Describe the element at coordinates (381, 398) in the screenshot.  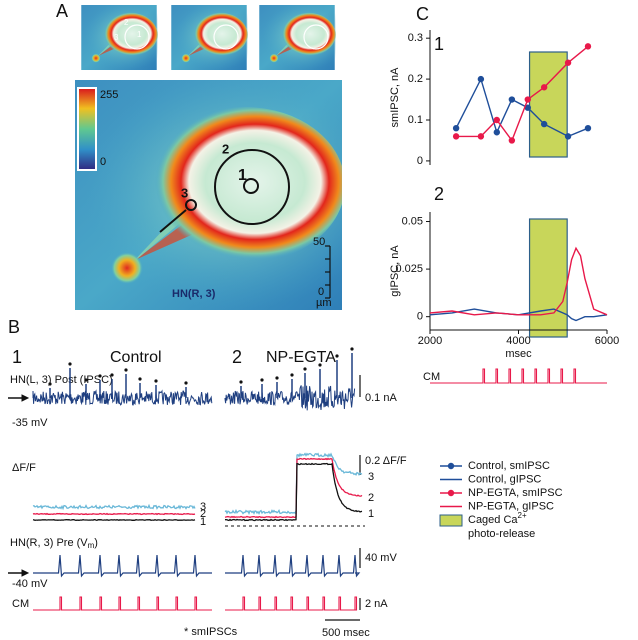
I see `scale-label: 0.1 nA` at that location.